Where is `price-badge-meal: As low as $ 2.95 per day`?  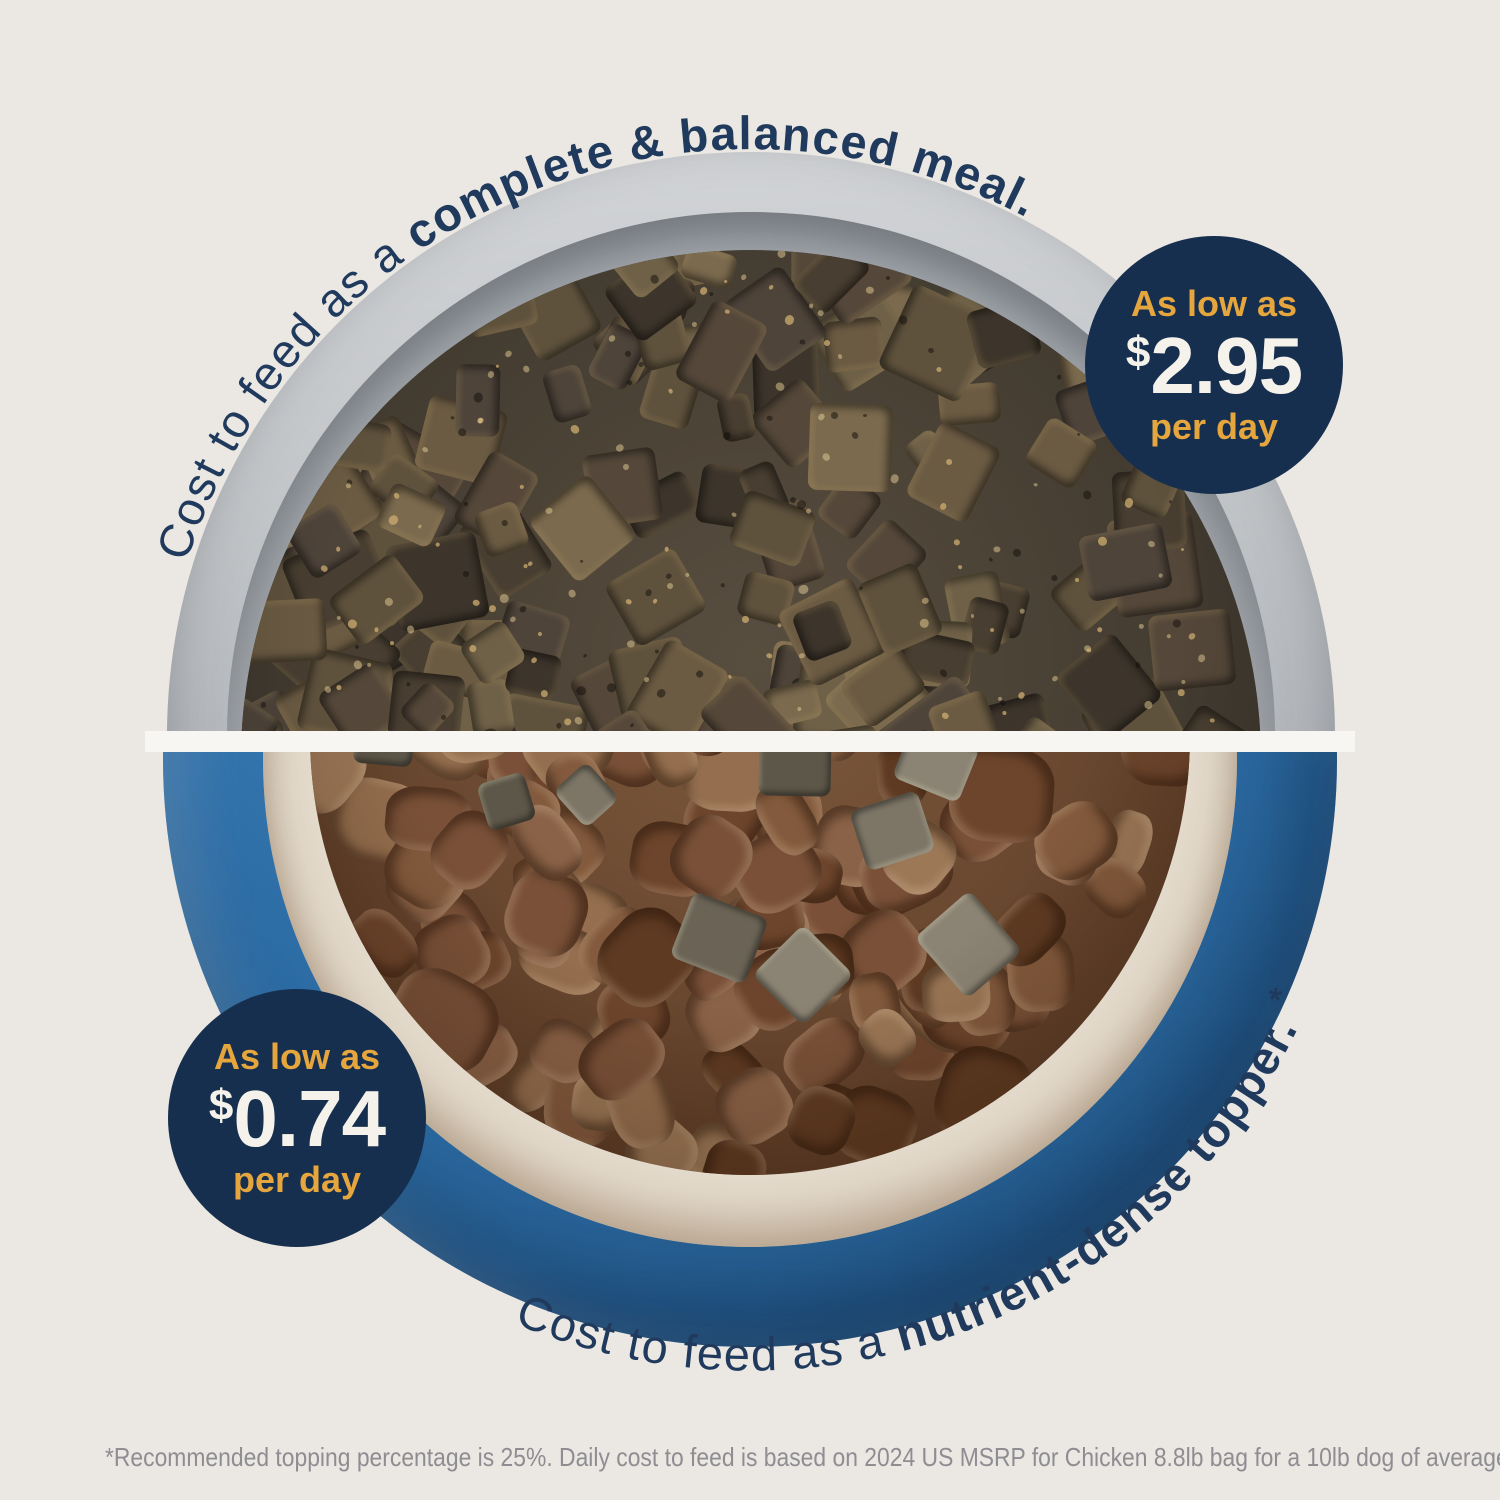 price-badge-meal: As low as $ 2.95 per day is located at coordinates (1214, 365).